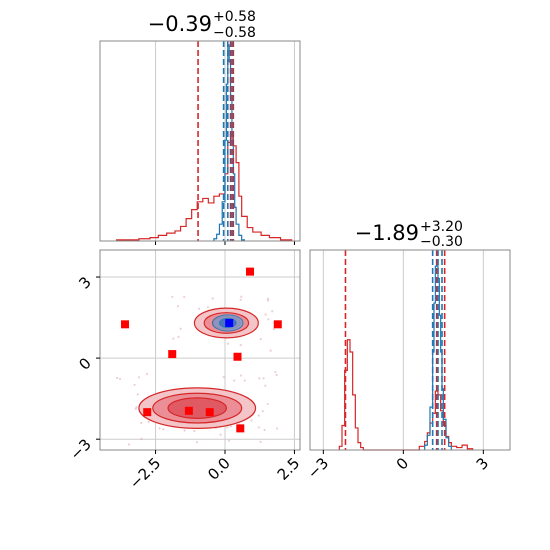  Describe the element at coordinates (145, 473) in the screenshot. I see `x-tick-label: −2.5` at that location.